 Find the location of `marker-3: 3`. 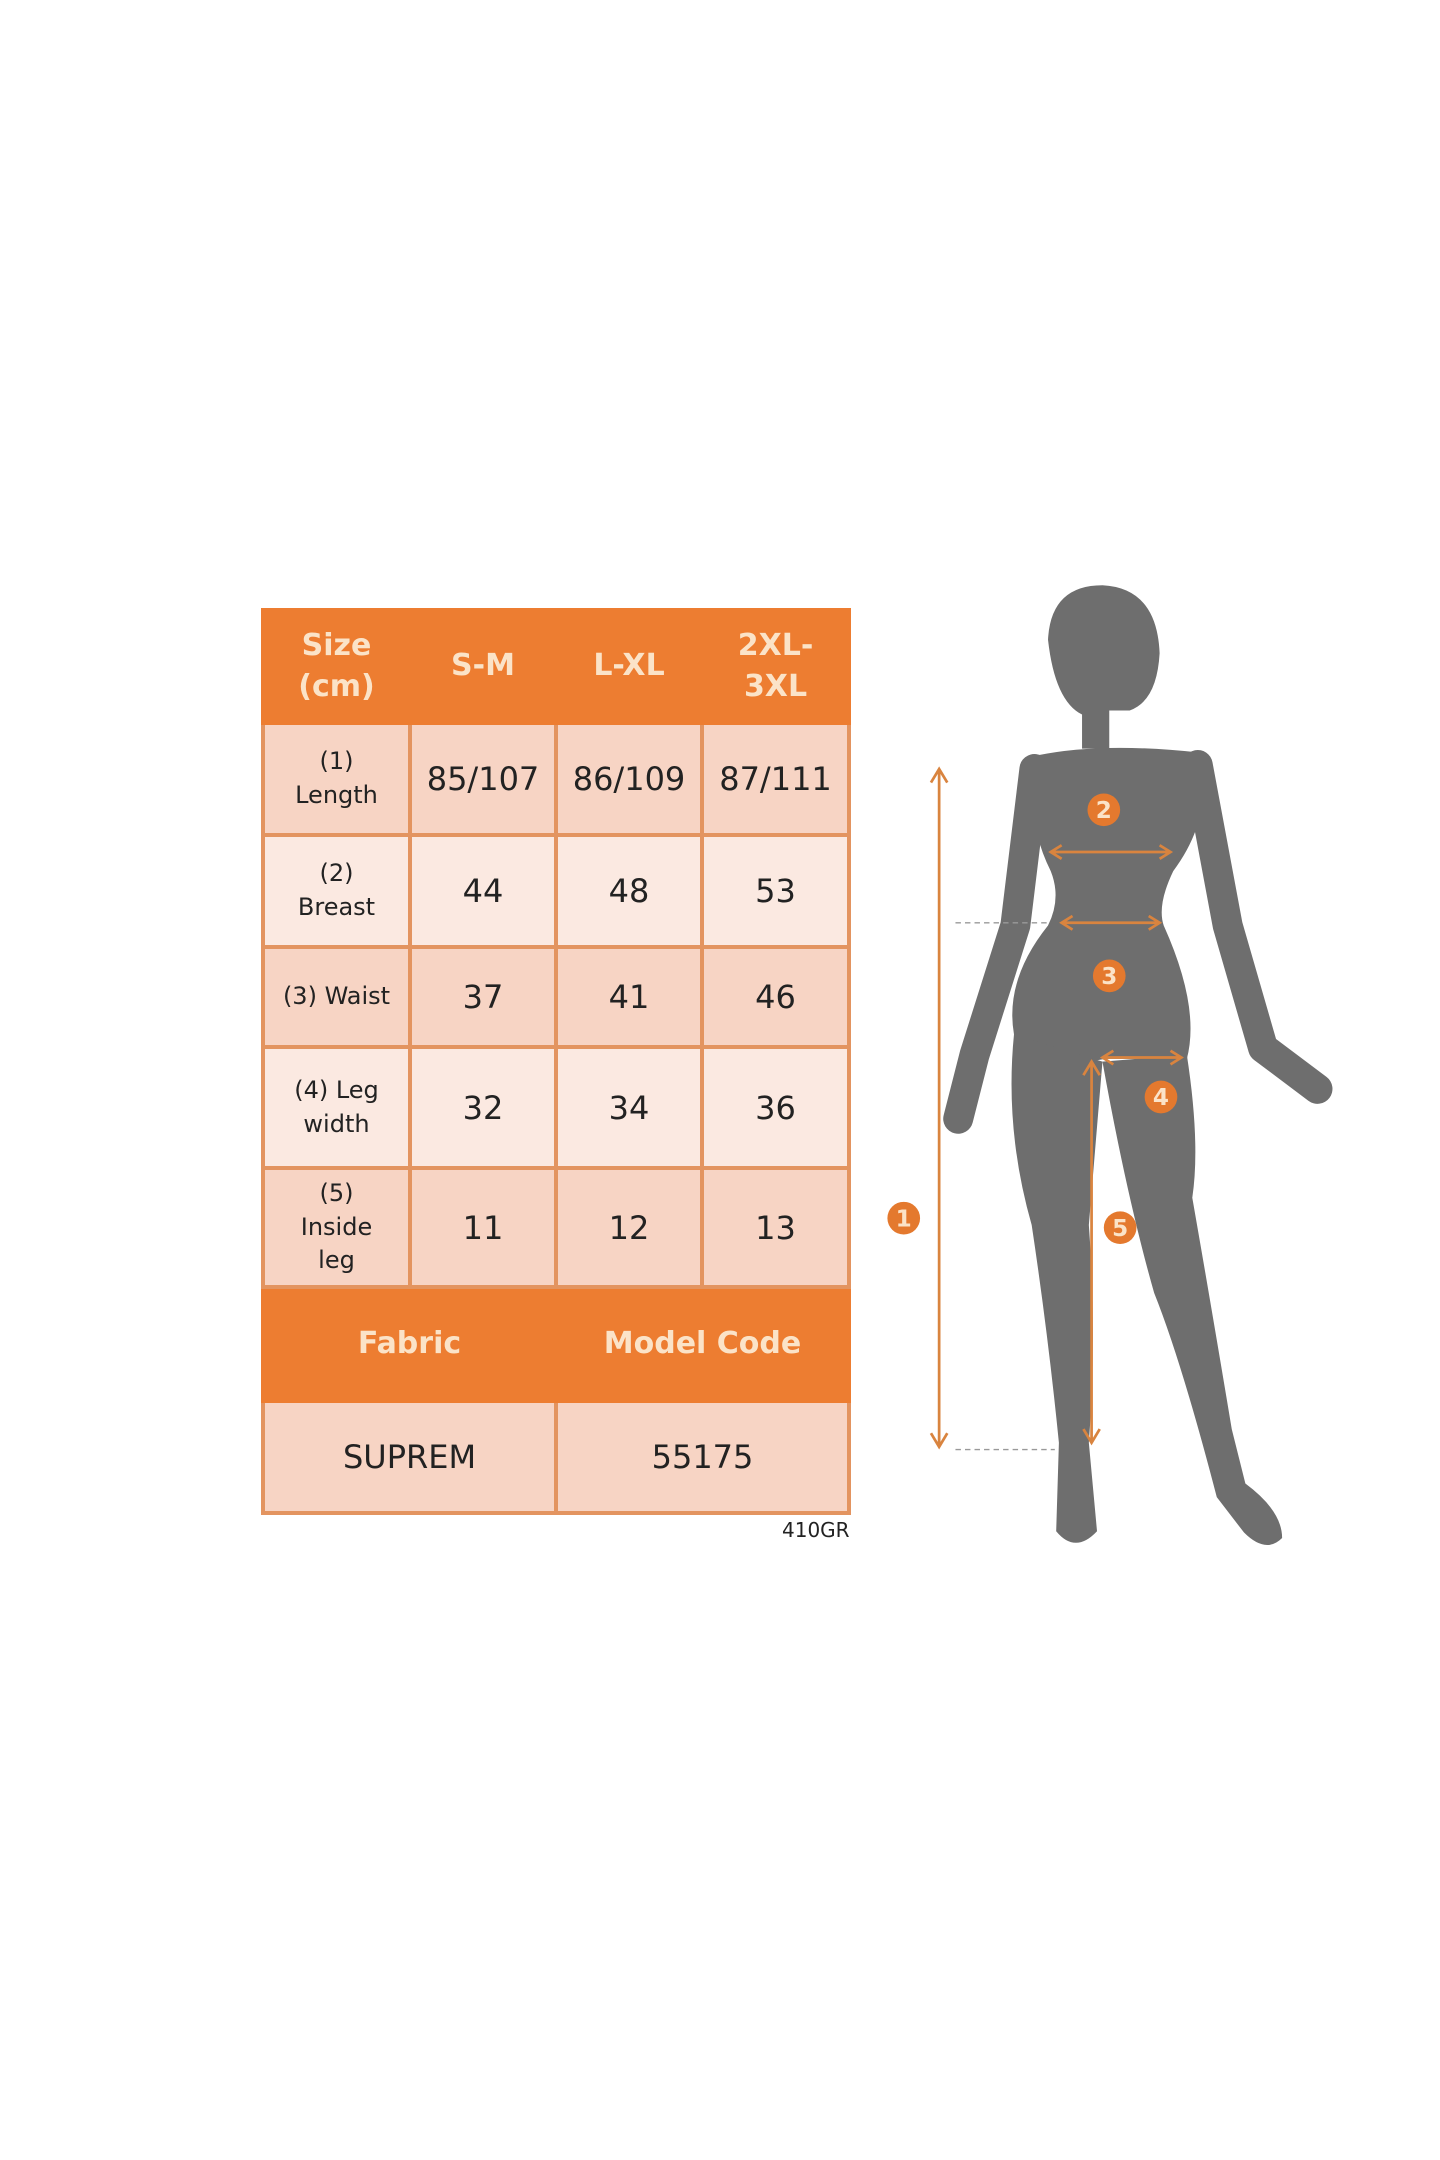

marker-3: 3 is located at coordinates (1109, 976).